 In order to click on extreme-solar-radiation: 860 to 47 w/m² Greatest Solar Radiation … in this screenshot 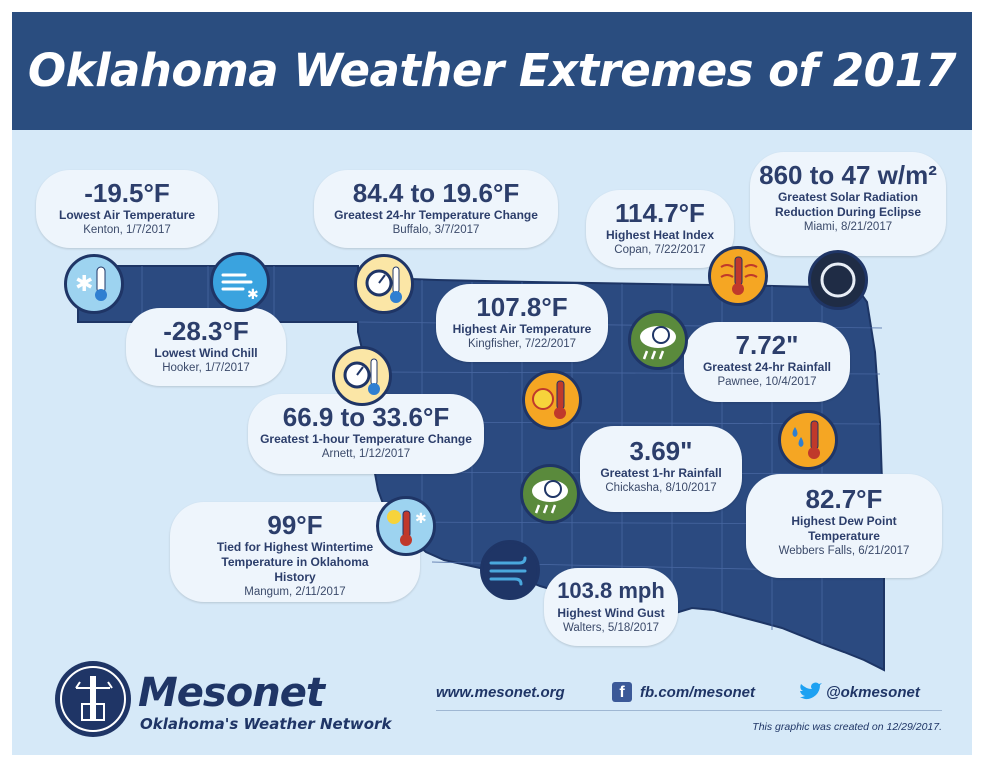, I will do `click(848, 204)`.